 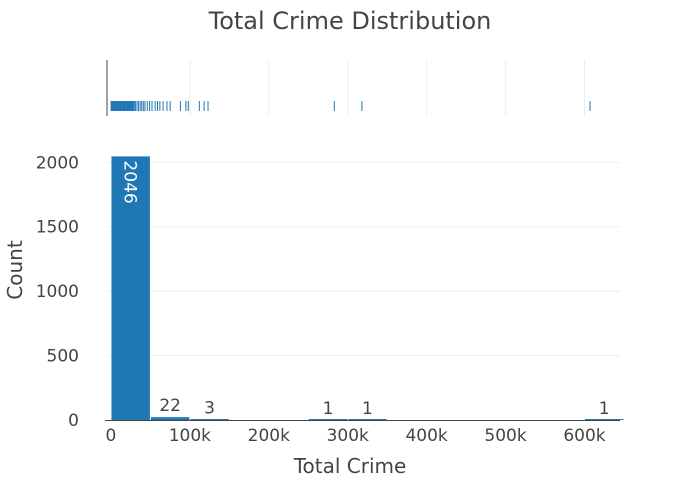 I want to click on y-tick-label: 2000, so click(x=57, y=163).